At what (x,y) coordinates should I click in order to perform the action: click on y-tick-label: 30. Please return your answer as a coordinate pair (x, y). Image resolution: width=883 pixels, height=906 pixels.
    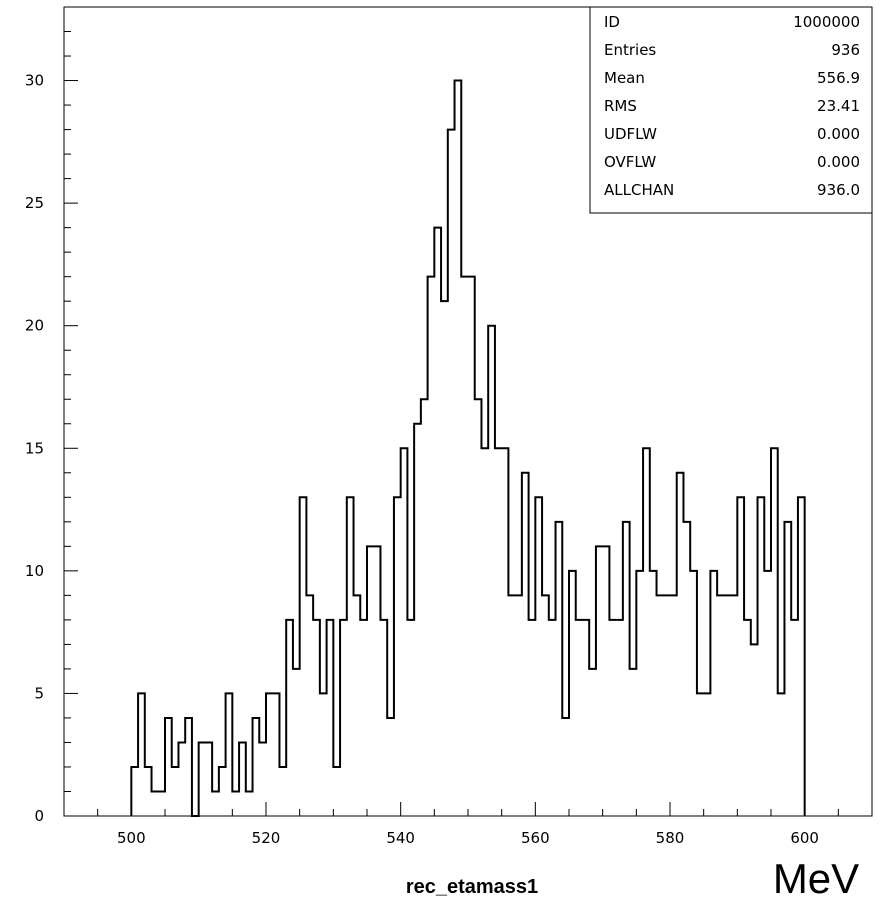
    Looking at the image, I should click on (34, 81).